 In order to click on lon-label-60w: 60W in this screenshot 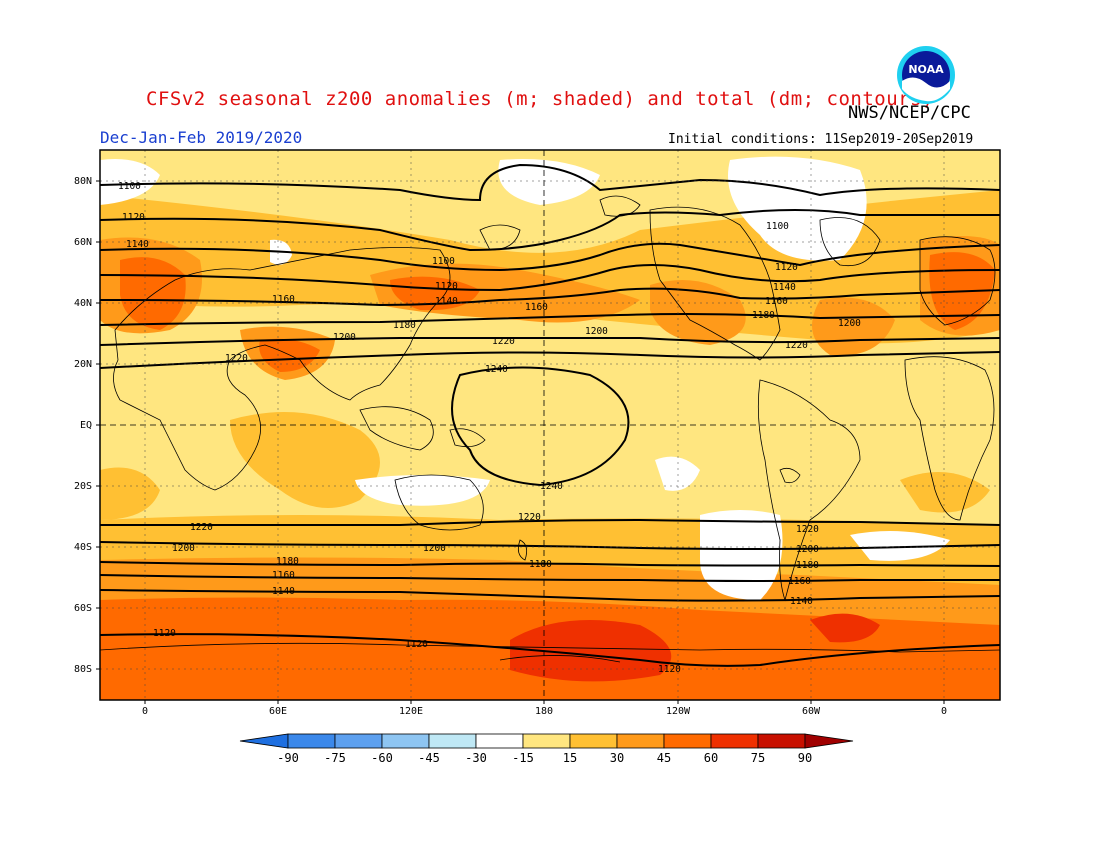, I will do `click(811, 711)`.